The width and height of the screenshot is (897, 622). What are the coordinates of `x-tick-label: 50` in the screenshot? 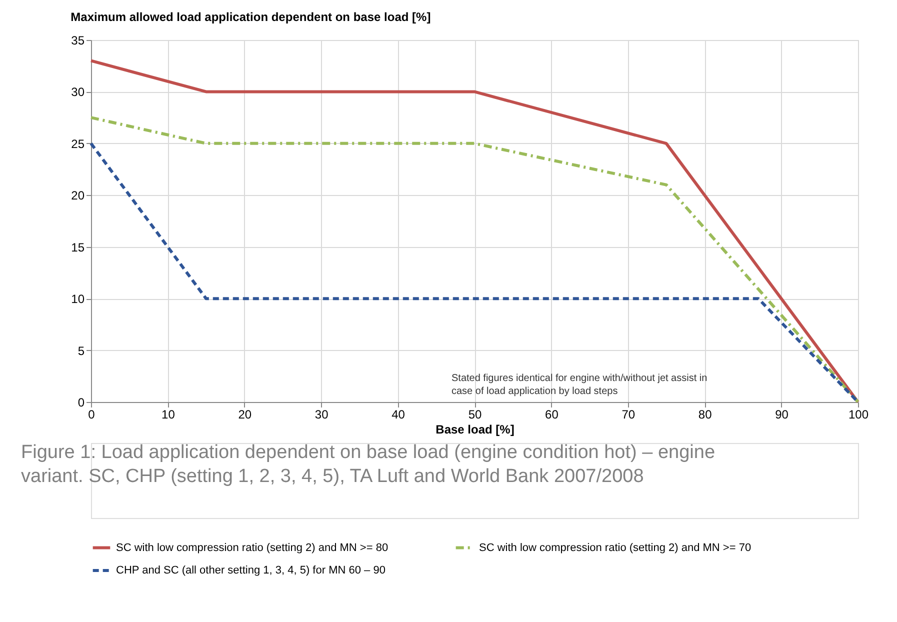 It's located at (475, 415).